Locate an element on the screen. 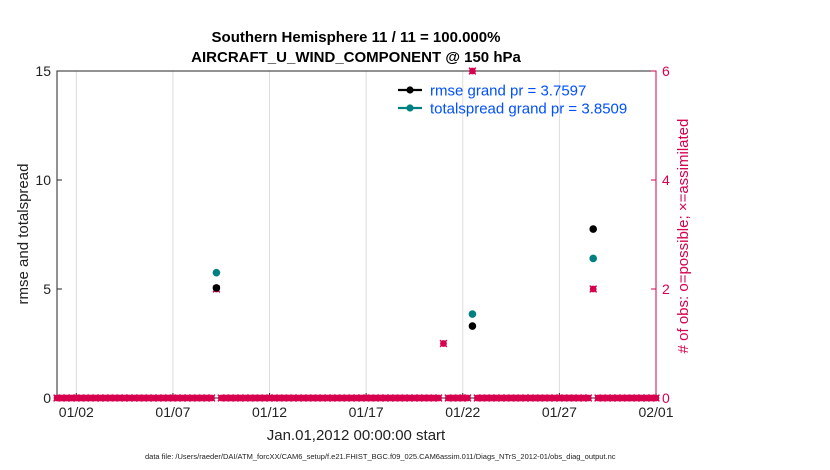  x-tick-label: 01/22 is located at coordinates (462, 412).